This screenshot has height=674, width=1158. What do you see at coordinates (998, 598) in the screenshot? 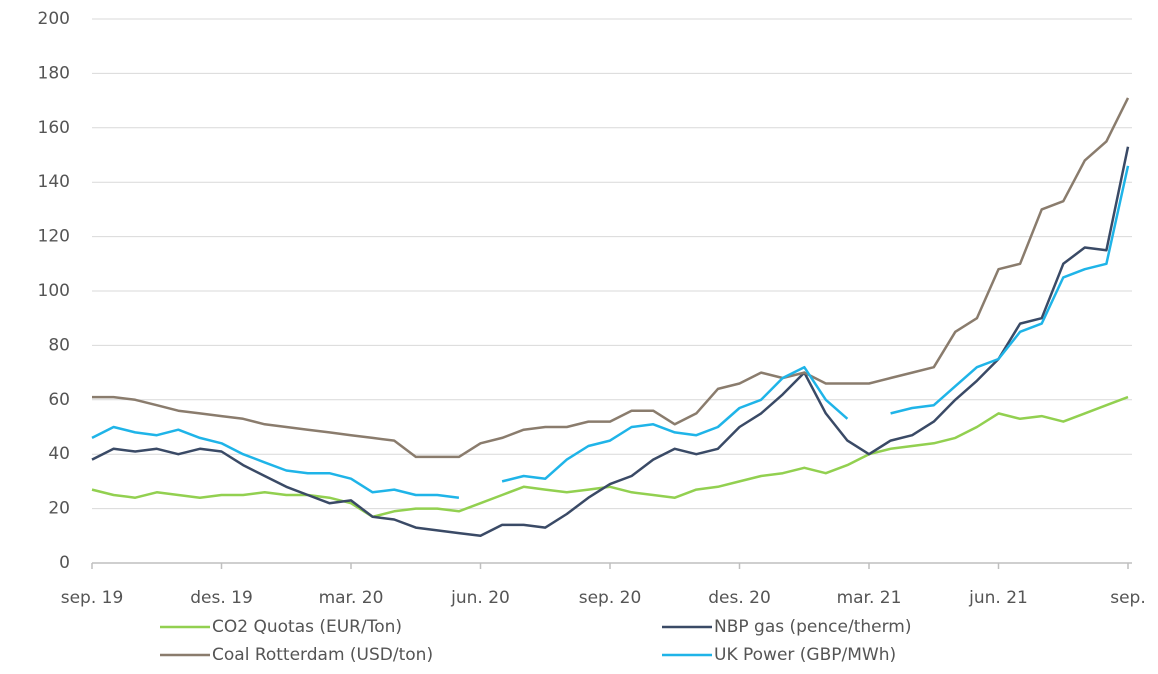
I see `x-tick-label: jun. 21` at bounding box center [998, 598].